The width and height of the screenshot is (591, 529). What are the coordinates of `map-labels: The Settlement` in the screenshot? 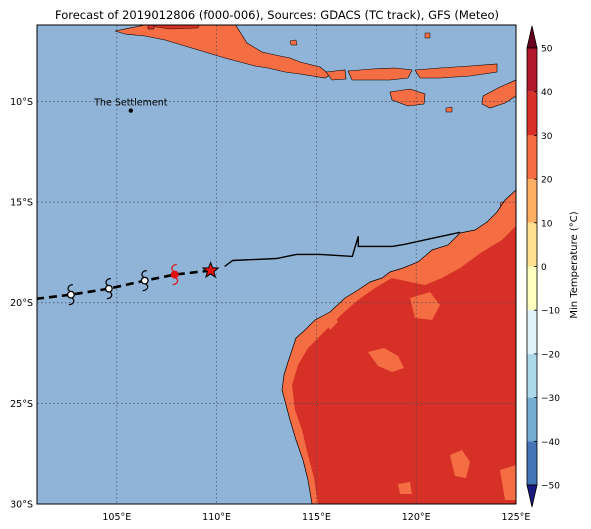 It's located at (130, 105).